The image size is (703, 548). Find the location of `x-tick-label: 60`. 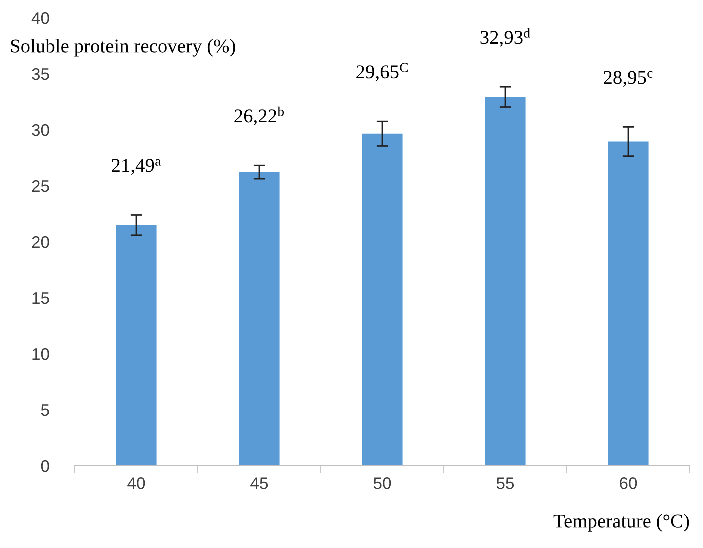

x-tick-label: 60 is located at coordinates (629, 484).